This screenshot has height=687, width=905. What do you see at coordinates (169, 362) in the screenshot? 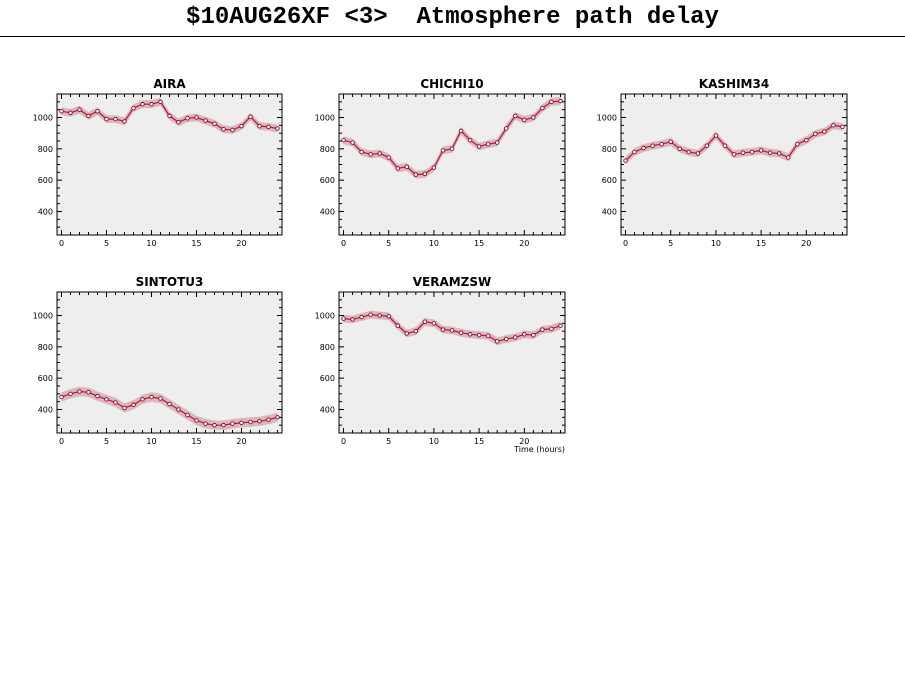
I see `plot-area` at bounding box center [169, 362].